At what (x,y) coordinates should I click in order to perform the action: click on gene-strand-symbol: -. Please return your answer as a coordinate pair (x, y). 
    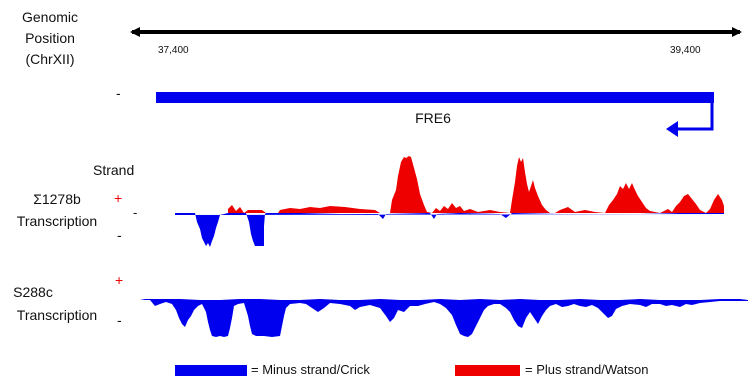
    Looking at the image, I should click on (118, 93).